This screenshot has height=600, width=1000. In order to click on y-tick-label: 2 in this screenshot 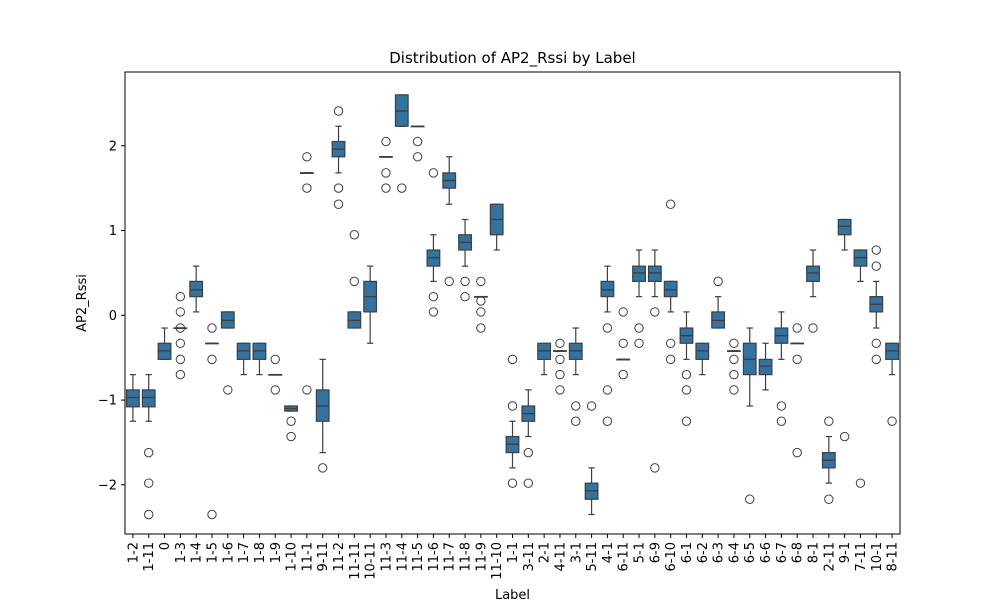, I will do `click(113, 146)`.